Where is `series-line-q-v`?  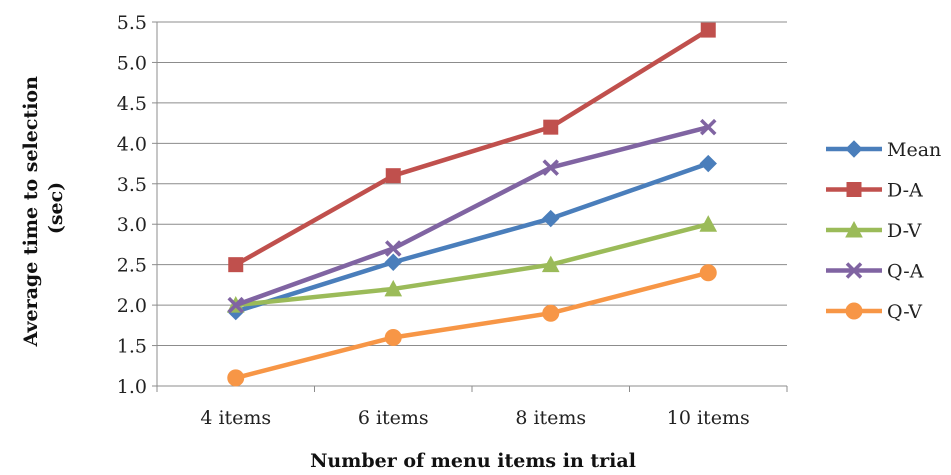
series-line-q-v is located at coordinates (472, 325).